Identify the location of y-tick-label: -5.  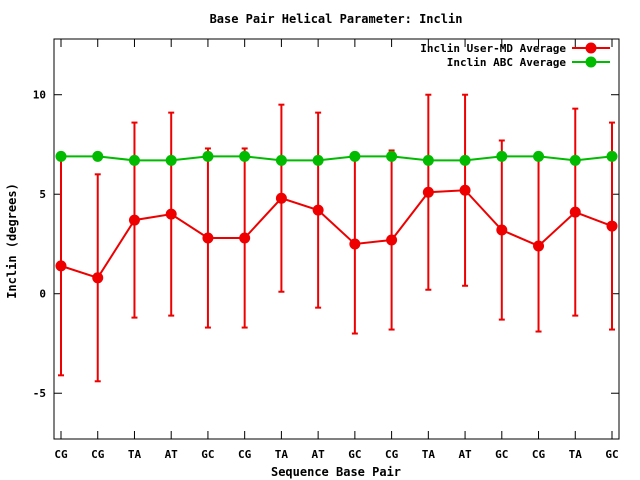
(39, 393).